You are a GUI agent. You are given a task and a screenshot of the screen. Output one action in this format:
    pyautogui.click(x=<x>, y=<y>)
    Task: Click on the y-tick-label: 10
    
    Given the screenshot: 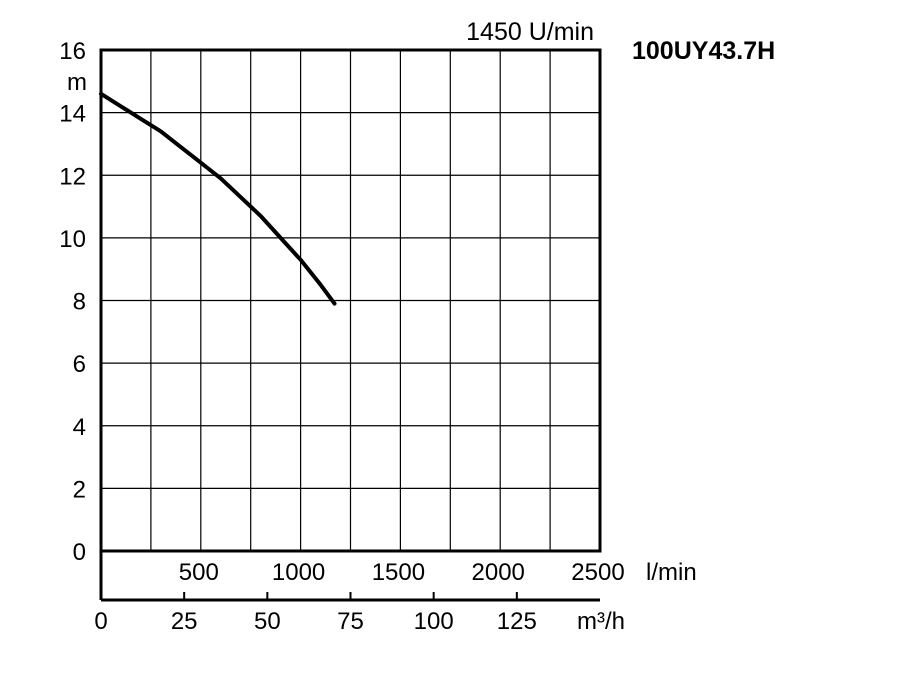 What is the action you would take?
    pyautogui.click(x=72, y=239)
    